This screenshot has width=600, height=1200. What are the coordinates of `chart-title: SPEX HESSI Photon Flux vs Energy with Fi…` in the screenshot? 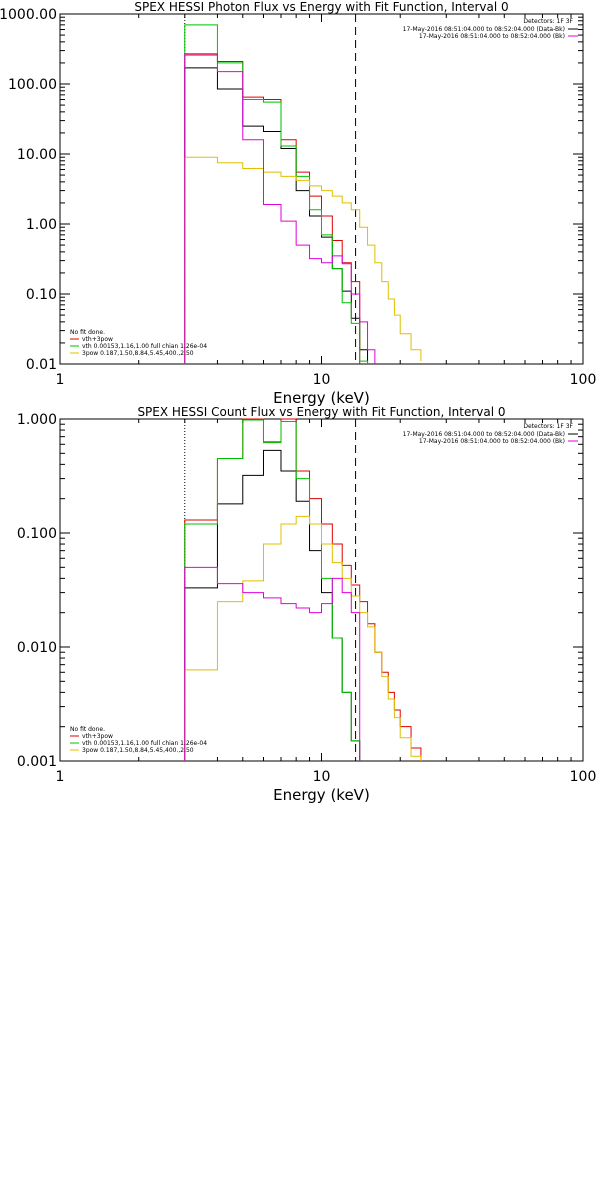 It's located at (321, 7).